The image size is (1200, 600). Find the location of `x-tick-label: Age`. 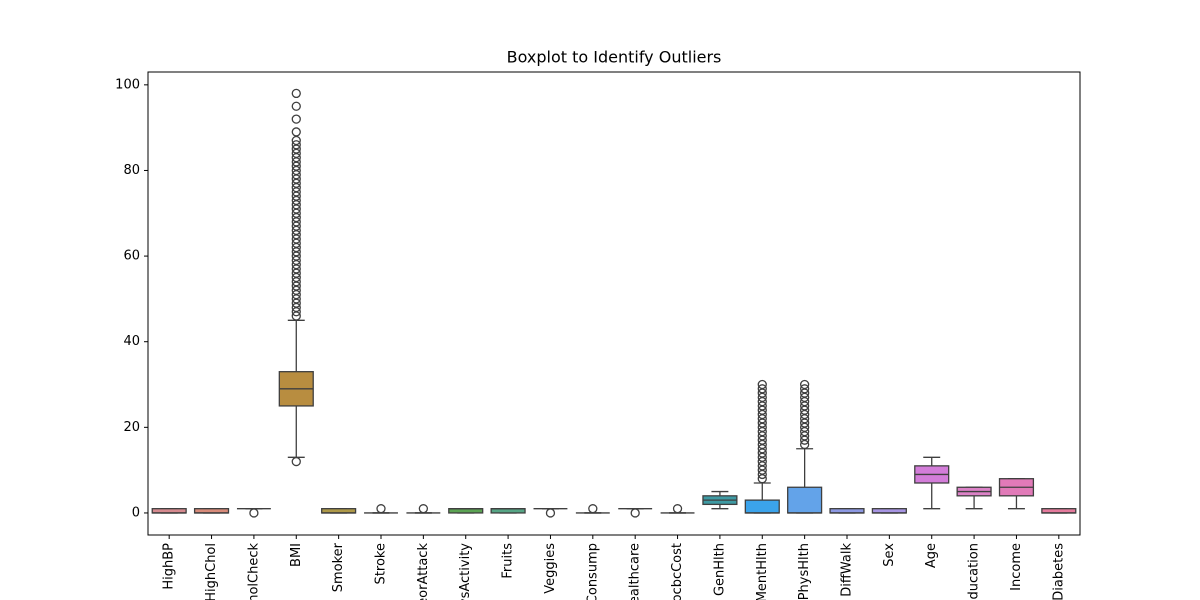

x-tick-label: Age is located at coordinates (931, 555).